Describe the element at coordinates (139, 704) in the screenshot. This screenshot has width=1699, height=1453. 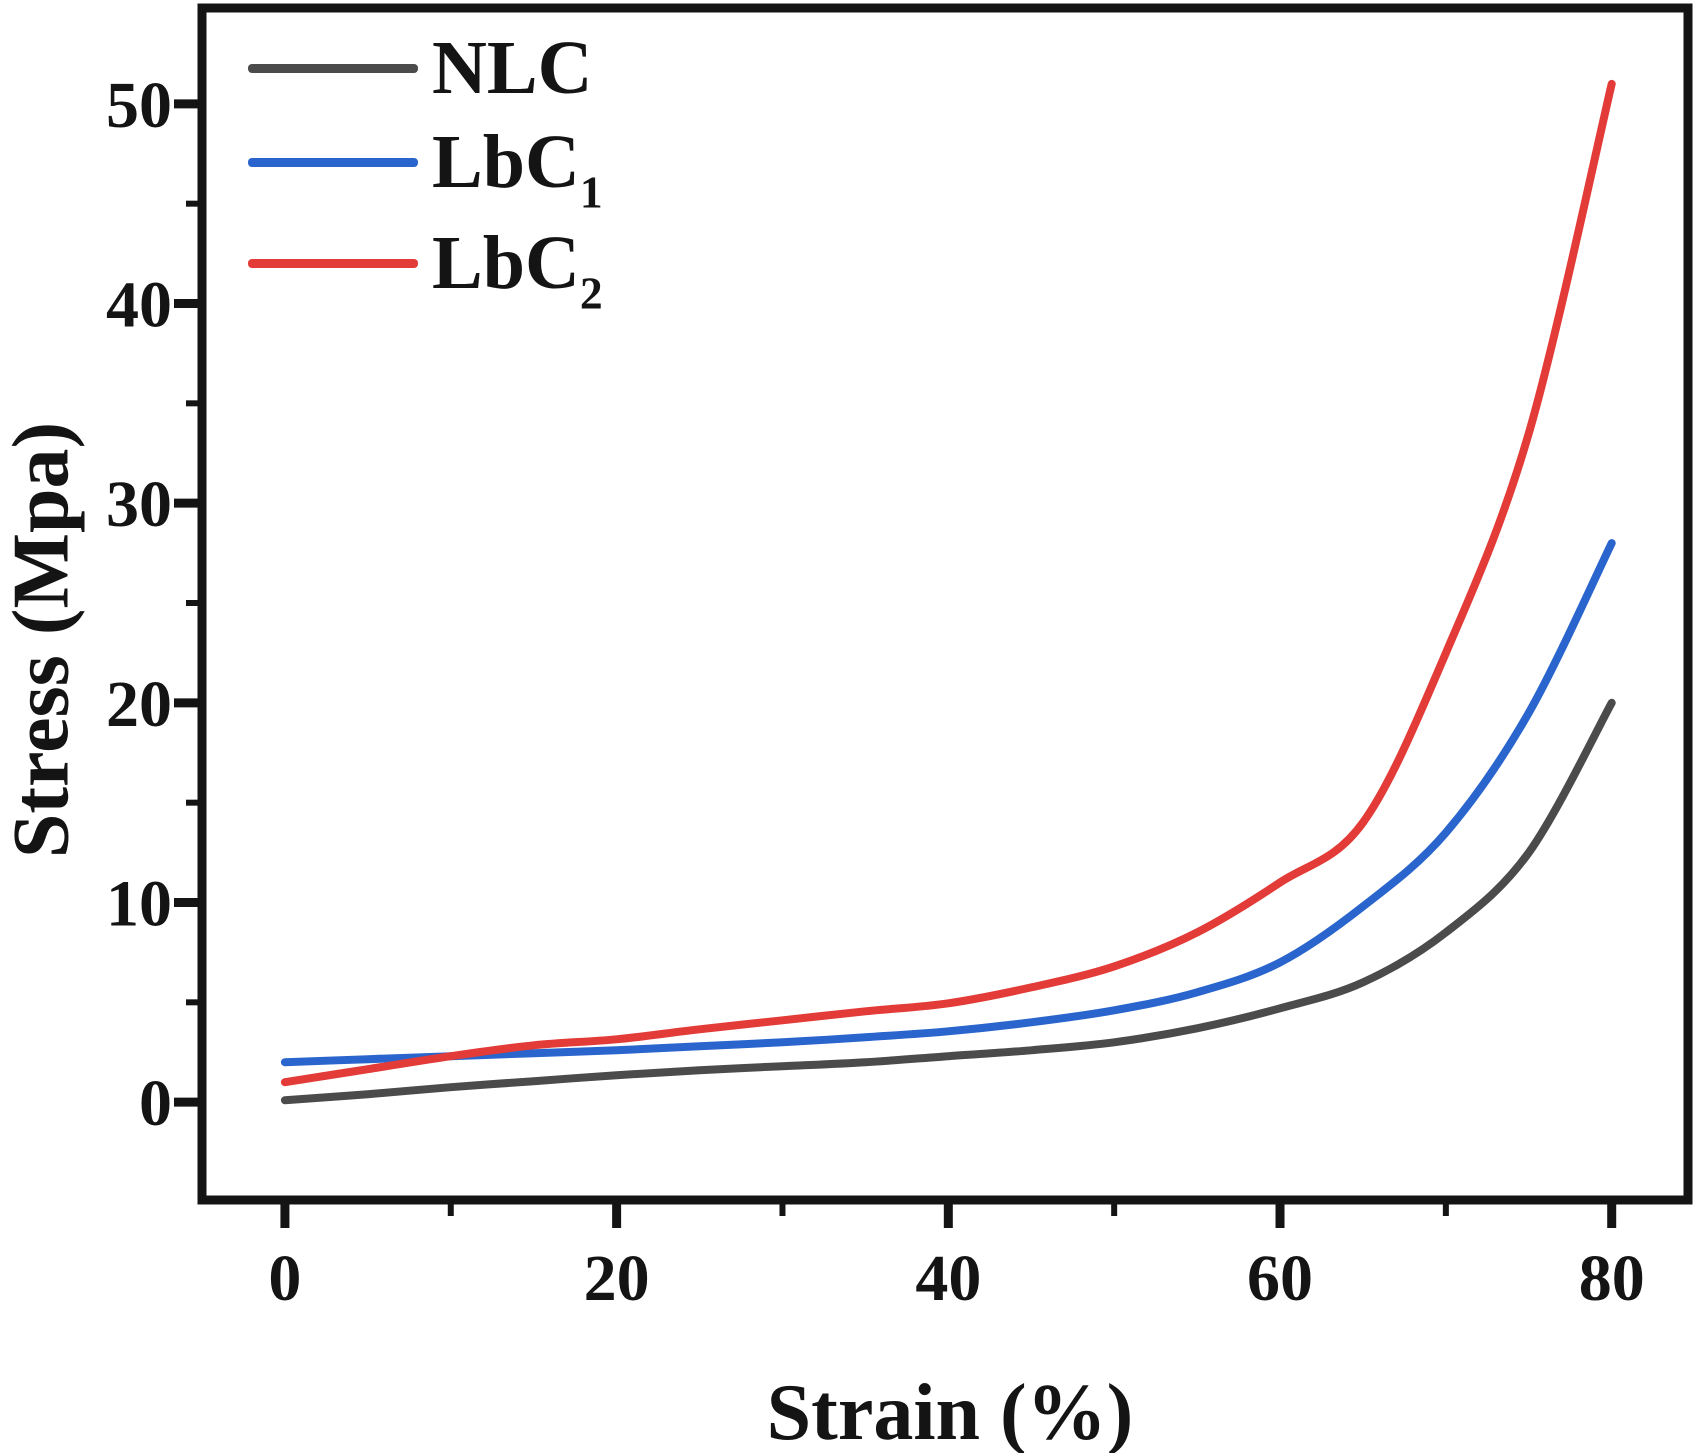
I see `y-tick-label: 20` at that location.